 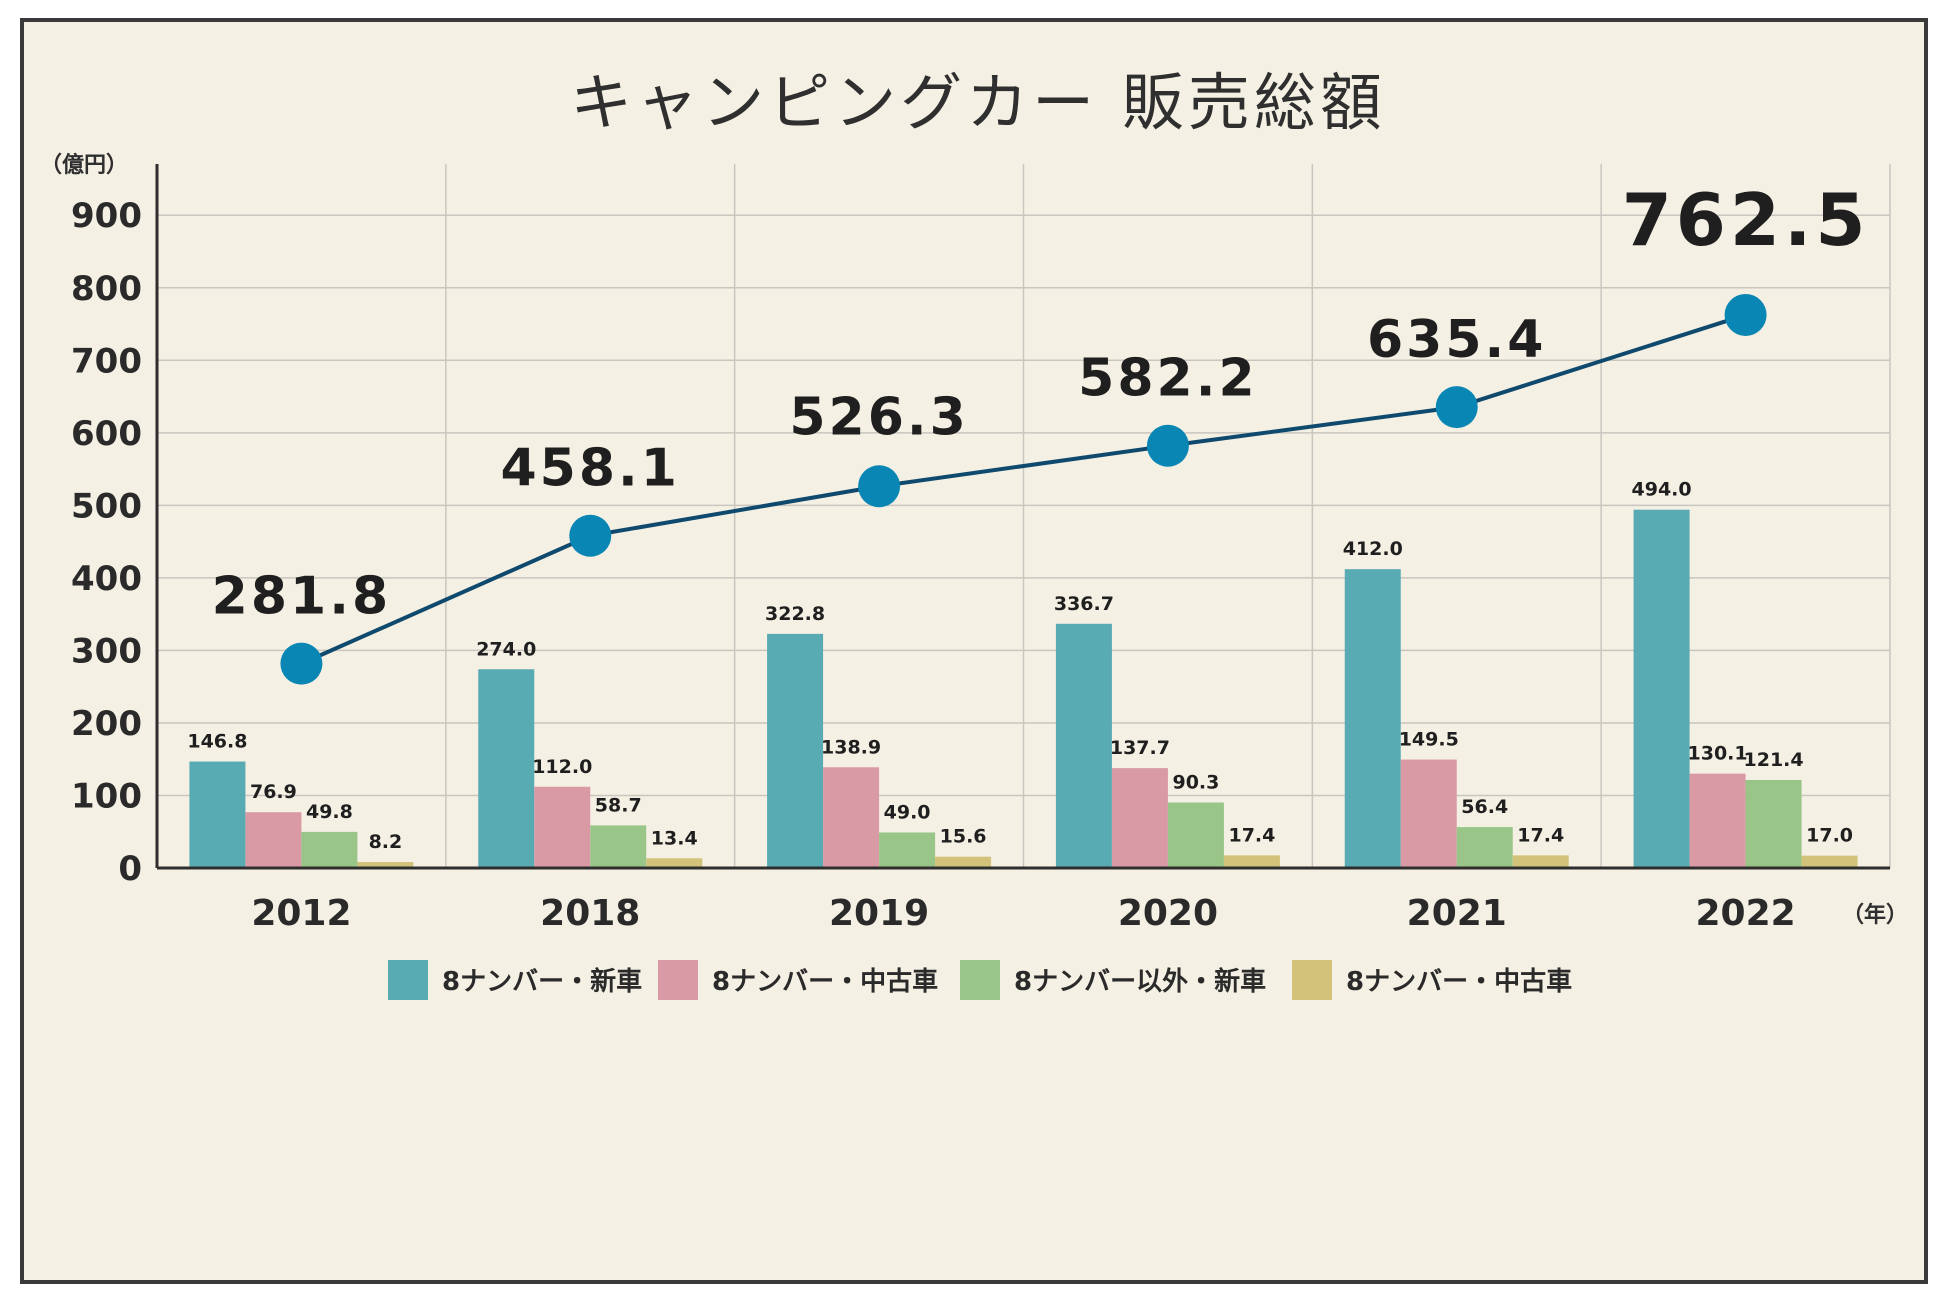 What do you see at coordinates (1429, 740) in the screenshot?
I see `bar-value-label: 149.5` at bounding box center [1429, 740].